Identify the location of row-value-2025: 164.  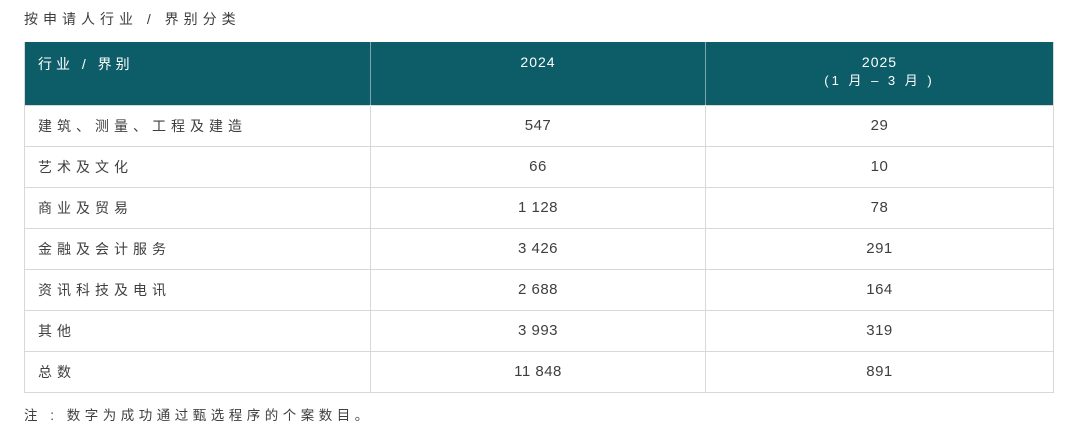
(879, 289).